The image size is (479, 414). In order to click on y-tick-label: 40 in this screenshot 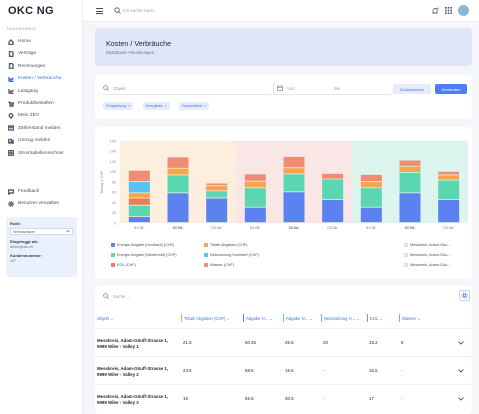, I will do `click(114, 203)`.